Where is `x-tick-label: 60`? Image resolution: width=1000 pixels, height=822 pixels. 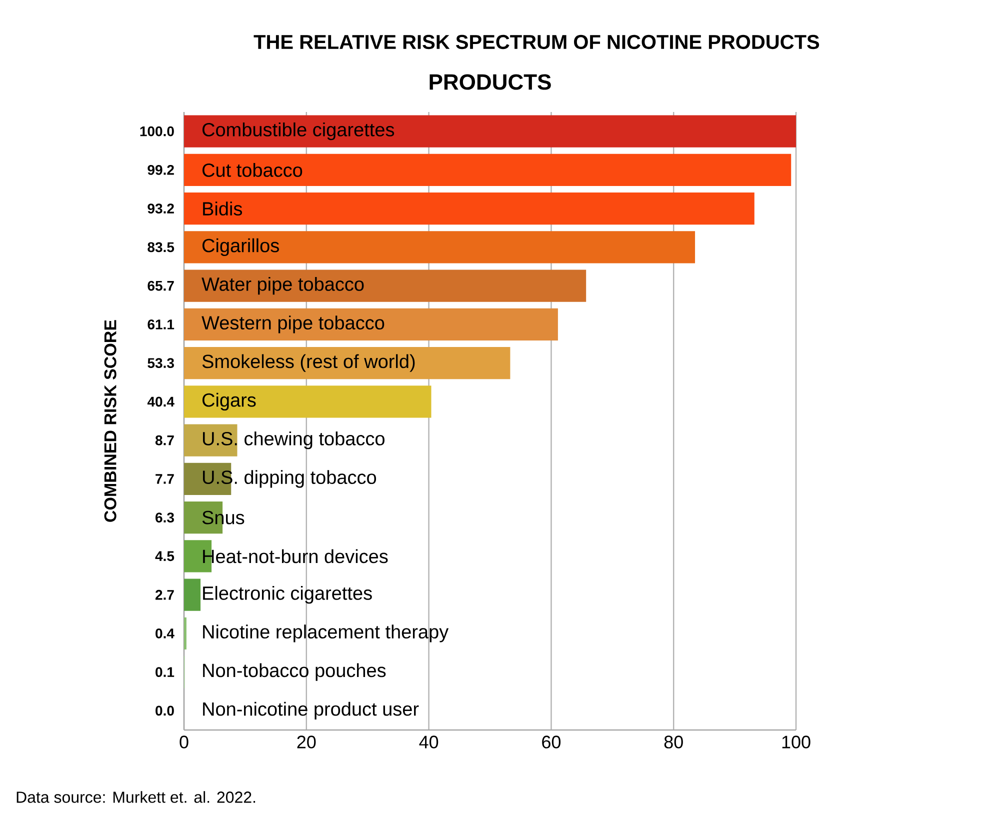
x-tick-label: 60 is located at coordinates (551, 742).